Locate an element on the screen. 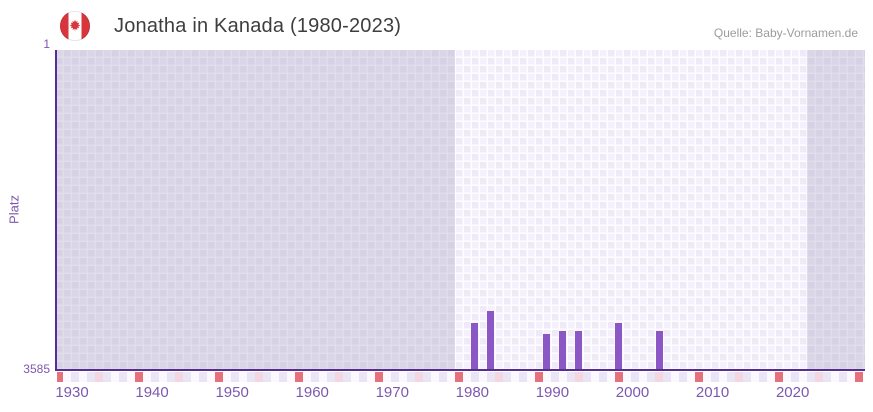 The height and width of the screenshot is (412, 873). year-cell-1976 is located at coordinates (426, 377).